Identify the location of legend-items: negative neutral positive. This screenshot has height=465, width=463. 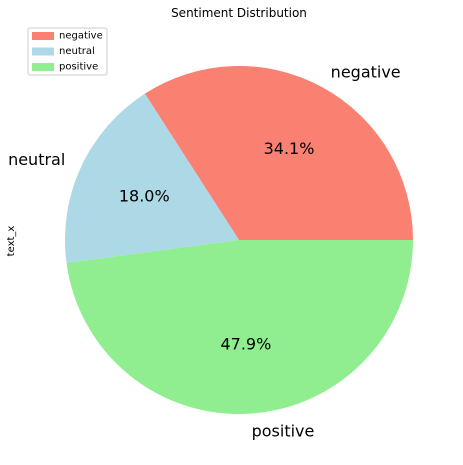
(67, 52).